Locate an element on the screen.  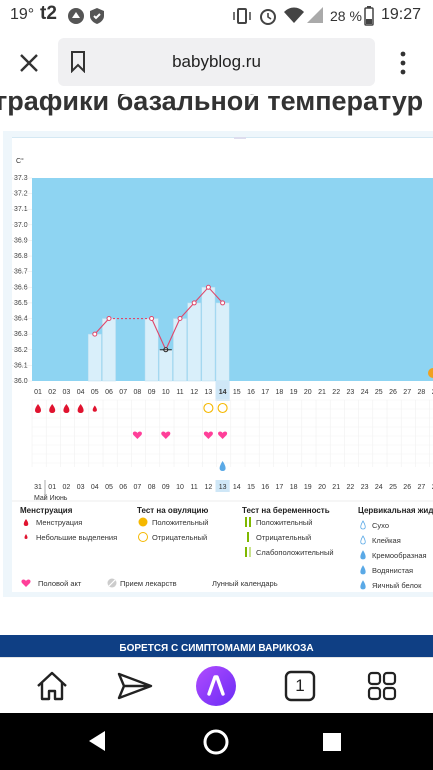
calendar-date-label: 14 is located at coordinates (237, 487).